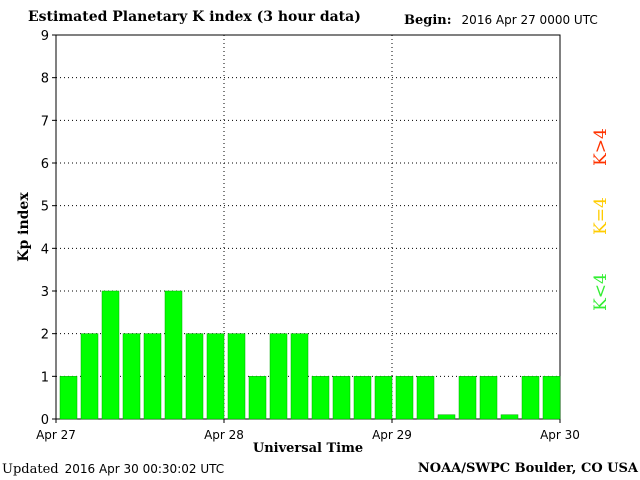 The height and width of the screenshot is (480, 640). I want to click on k-legend: K>4 K=4 K<4, so click(601, 219).